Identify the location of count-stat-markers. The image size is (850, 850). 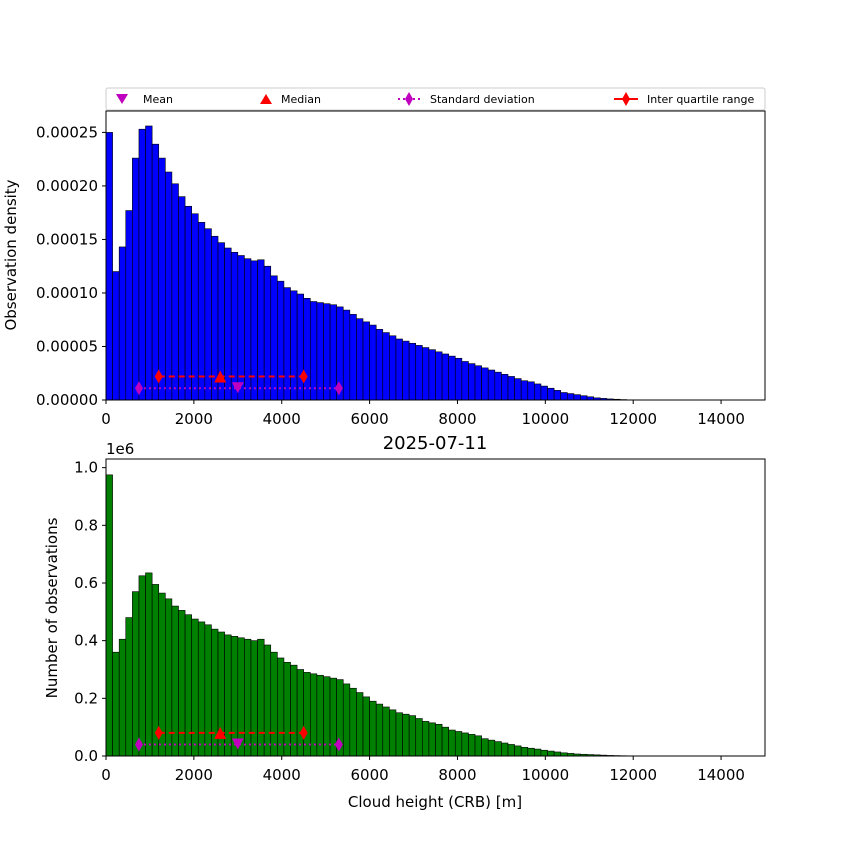
(238, 738).